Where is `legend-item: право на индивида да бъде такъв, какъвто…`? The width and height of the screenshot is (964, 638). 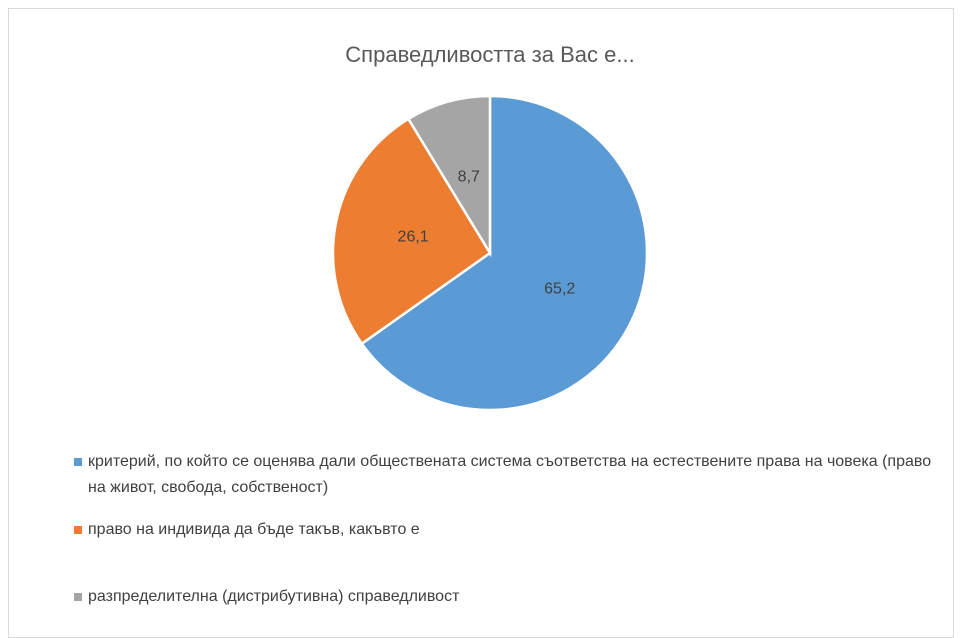
legend-item: право на индивида да бъде такъв, какъвто… is located at coordinates (504, 530).